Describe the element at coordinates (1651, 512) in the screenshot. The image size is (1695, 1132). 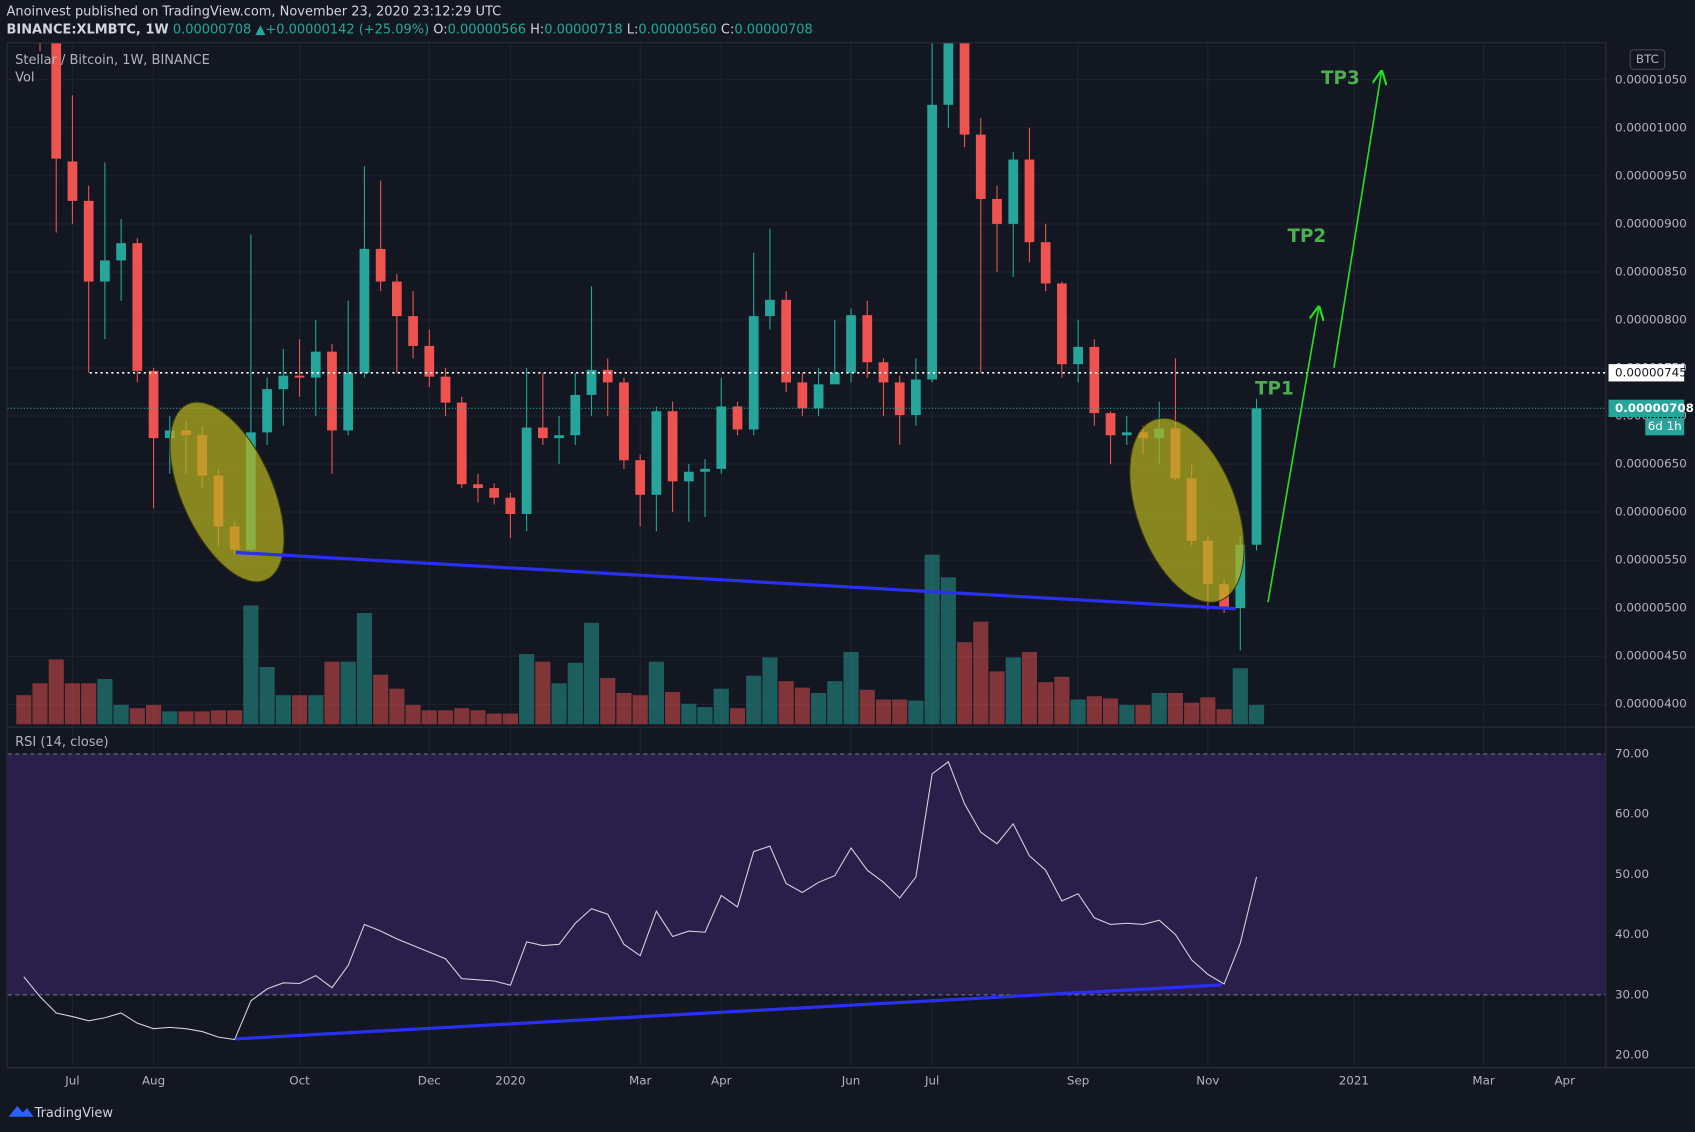
I see `y-tick-label: 0.00000600` at that location.